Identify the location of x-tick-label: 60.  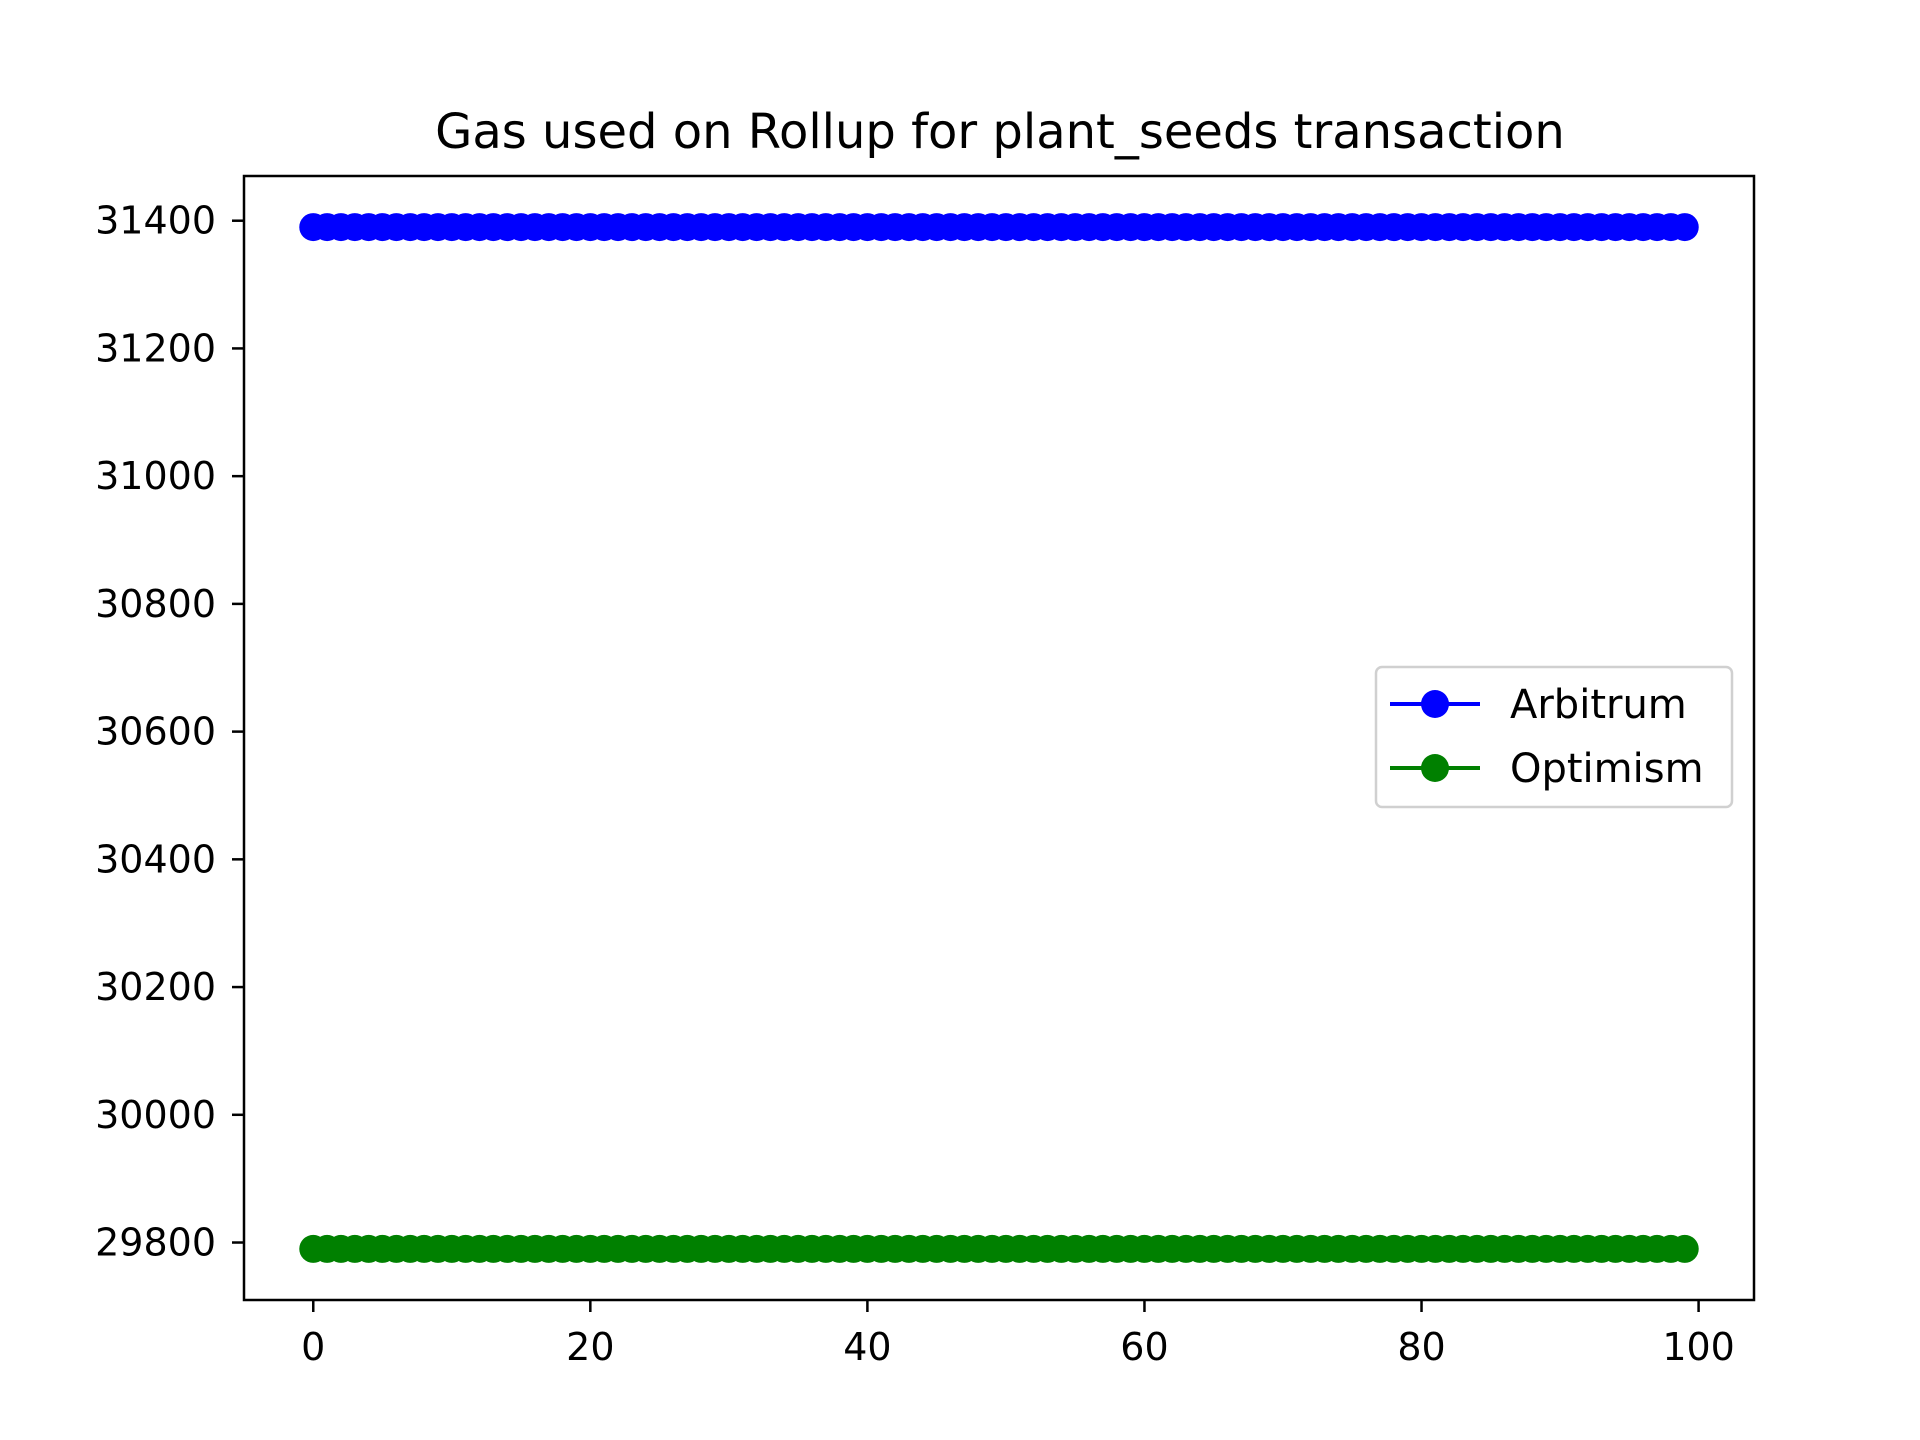
(1144, 1347).